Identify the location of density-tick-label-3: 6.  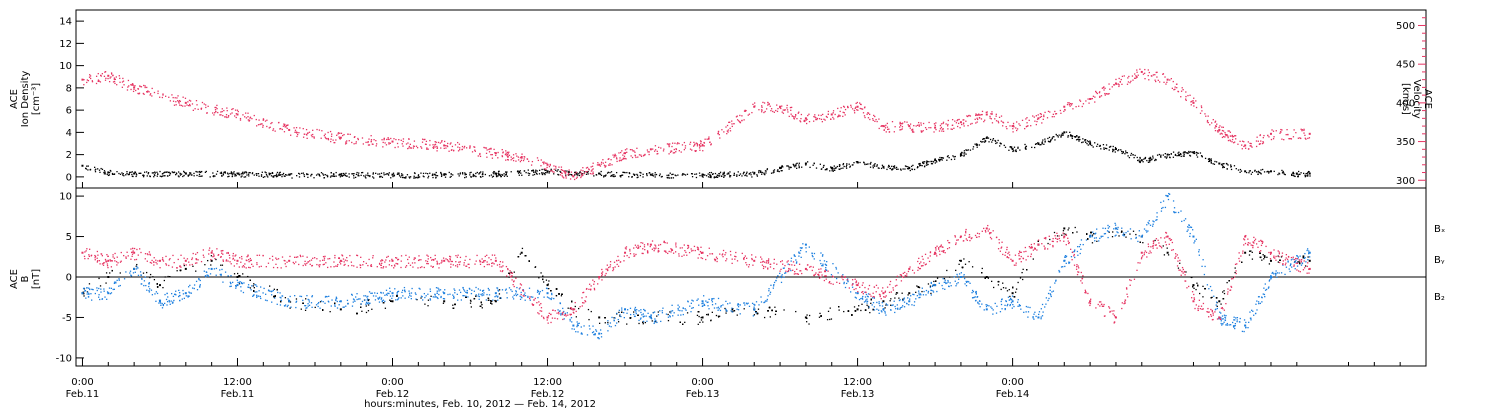
(69, 111).